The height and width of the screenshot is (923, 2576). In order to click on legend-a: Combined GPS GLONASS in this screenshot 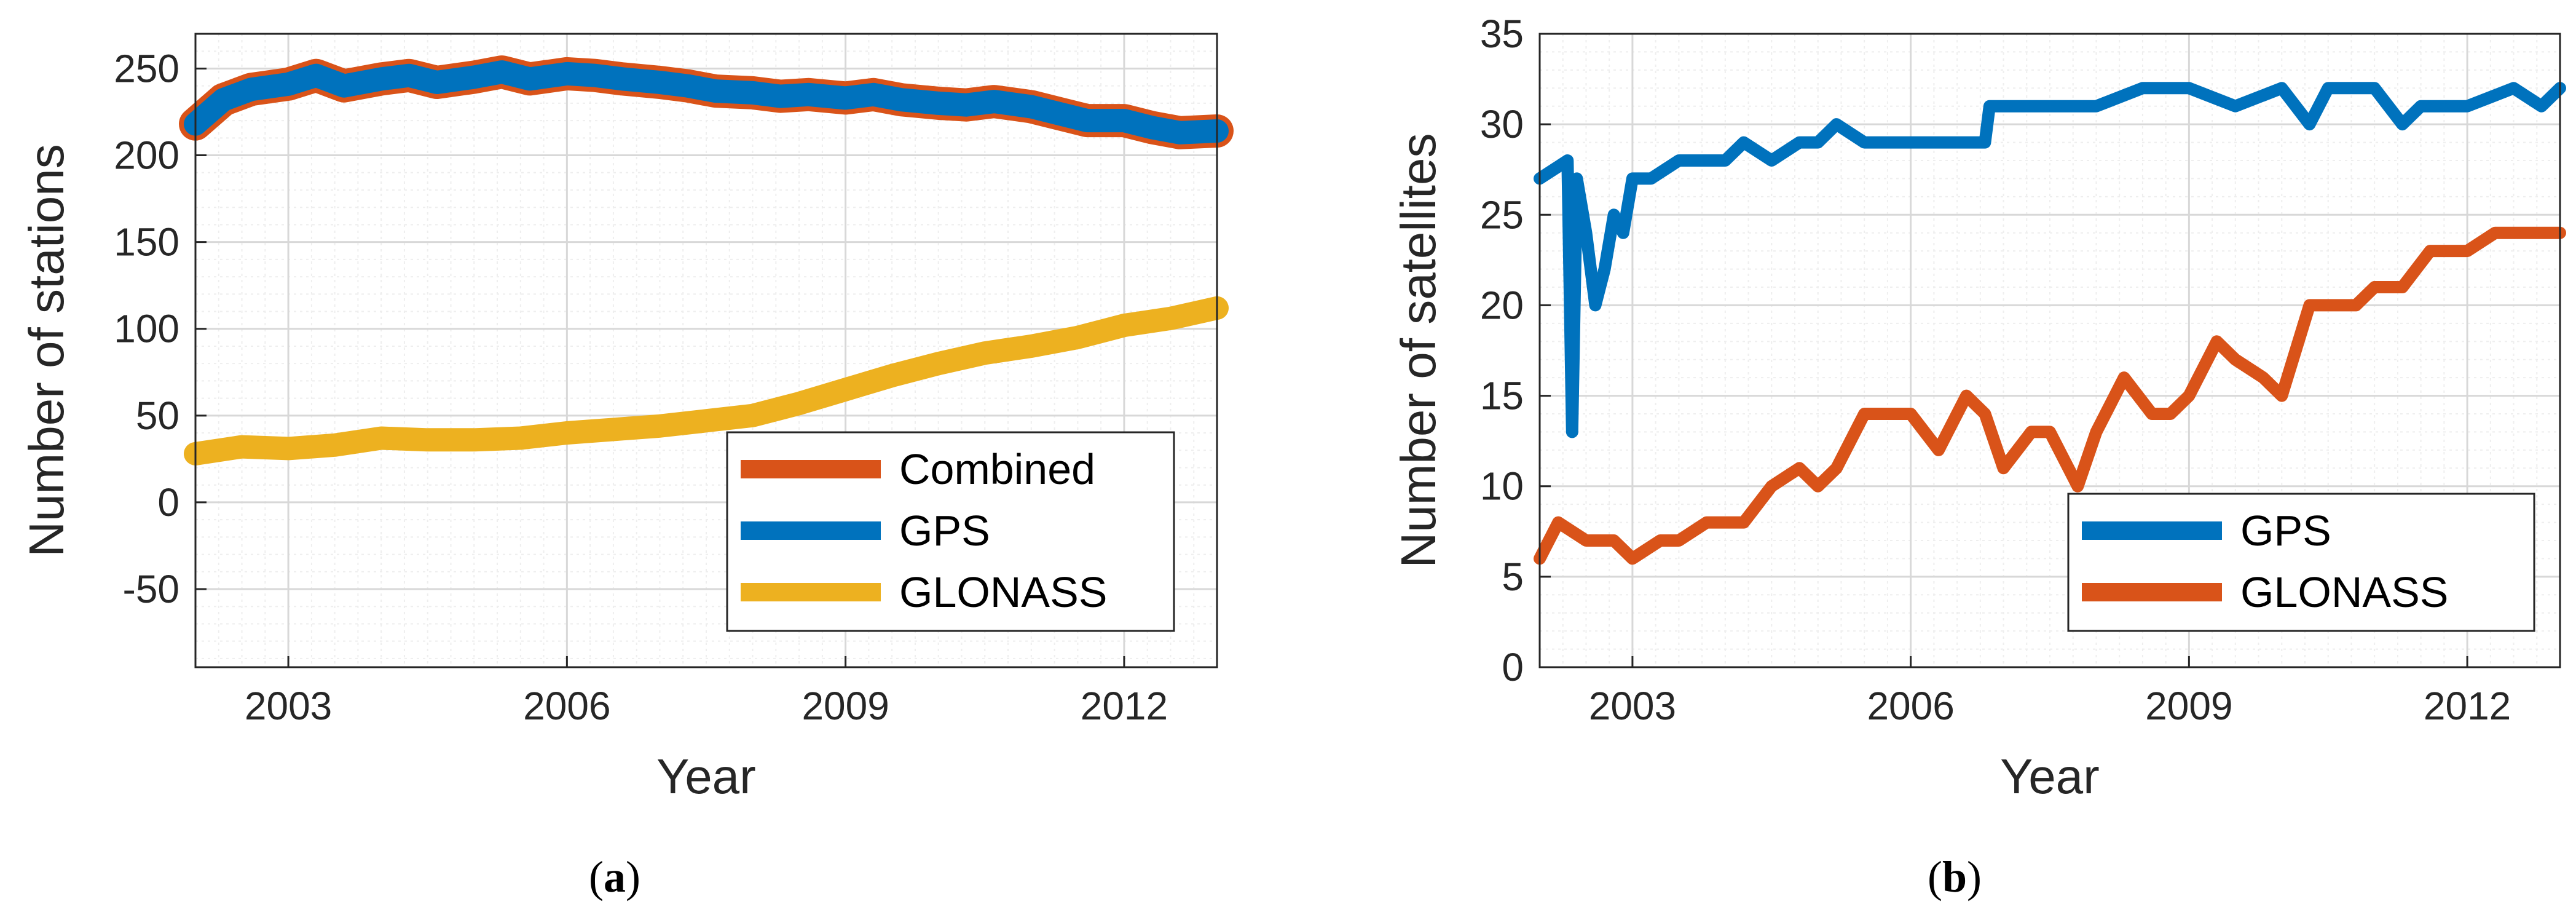, I will do `click(951, 531)`.